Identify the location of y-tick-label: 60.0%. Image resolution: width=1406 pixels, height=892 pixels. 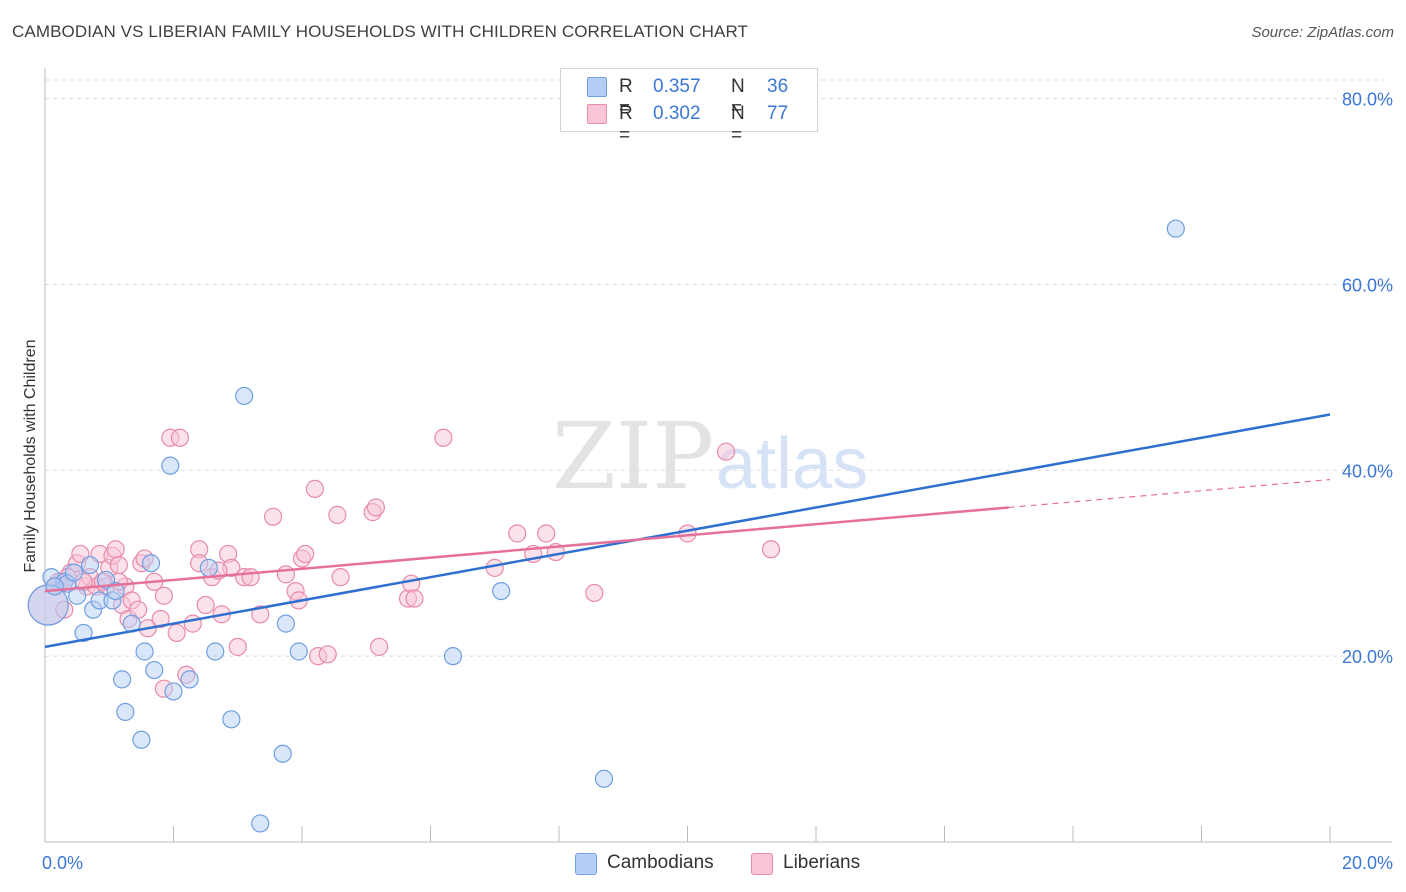
(1367, 285).